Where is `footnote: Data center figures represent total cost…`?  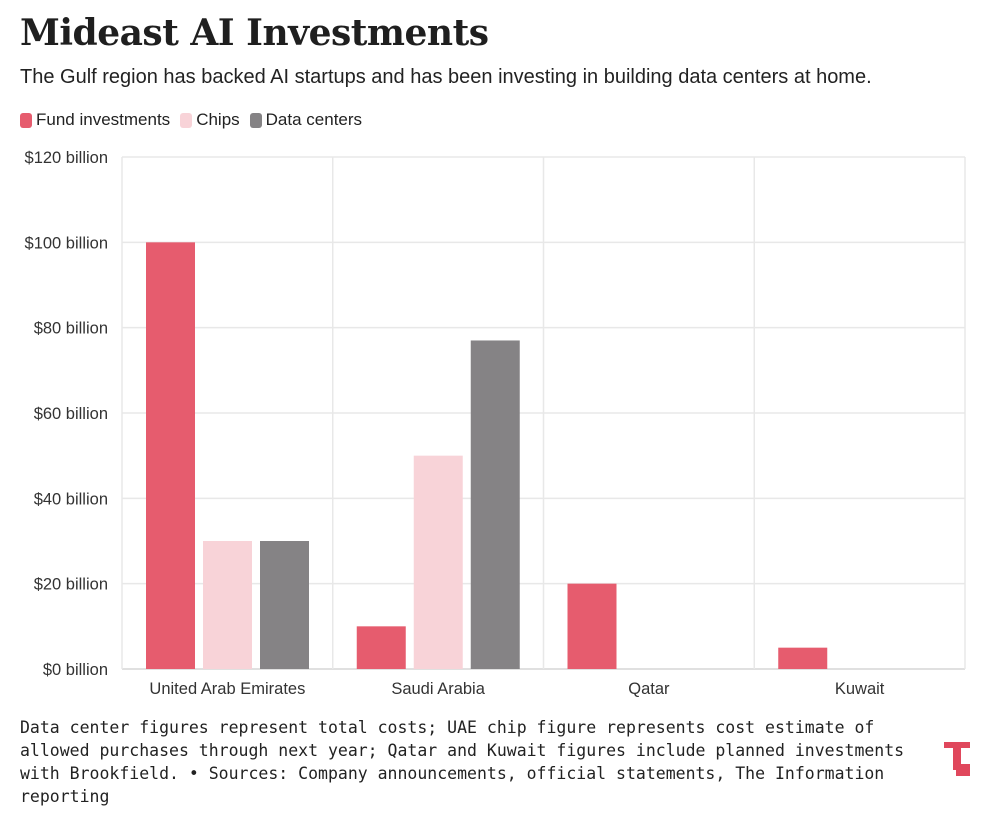
footnote: Data center figures represent total cost… is located at coordinates (467, 762).